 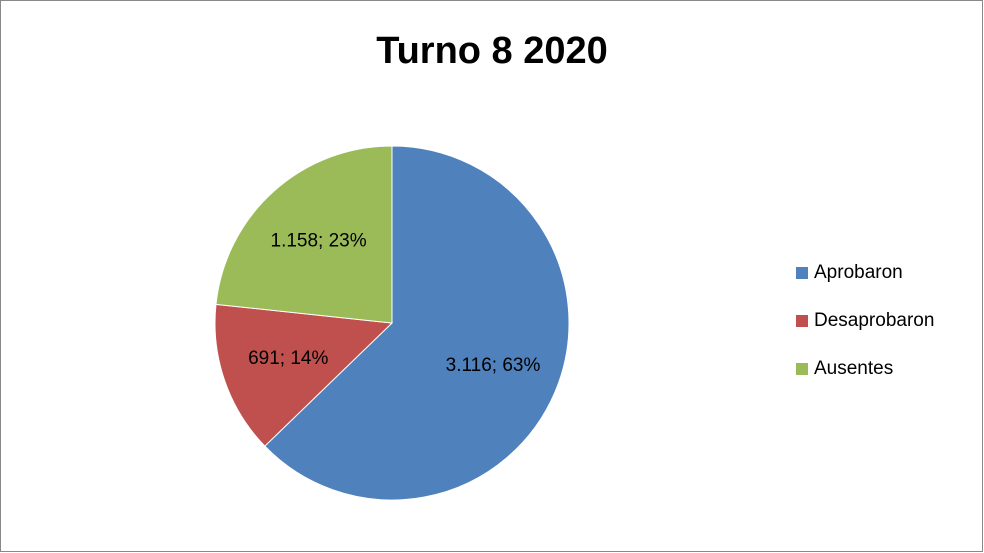 I want to click on data-label: 691; 14%, so click(x=288, y=358).